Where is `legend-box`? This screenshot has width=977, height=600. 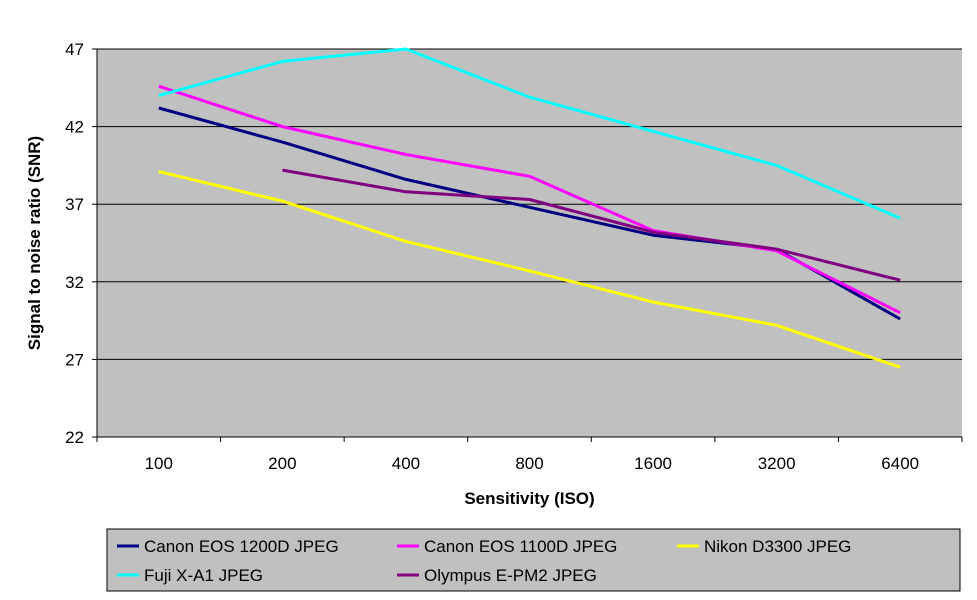 legend-box is located at coordinates (533, 560).